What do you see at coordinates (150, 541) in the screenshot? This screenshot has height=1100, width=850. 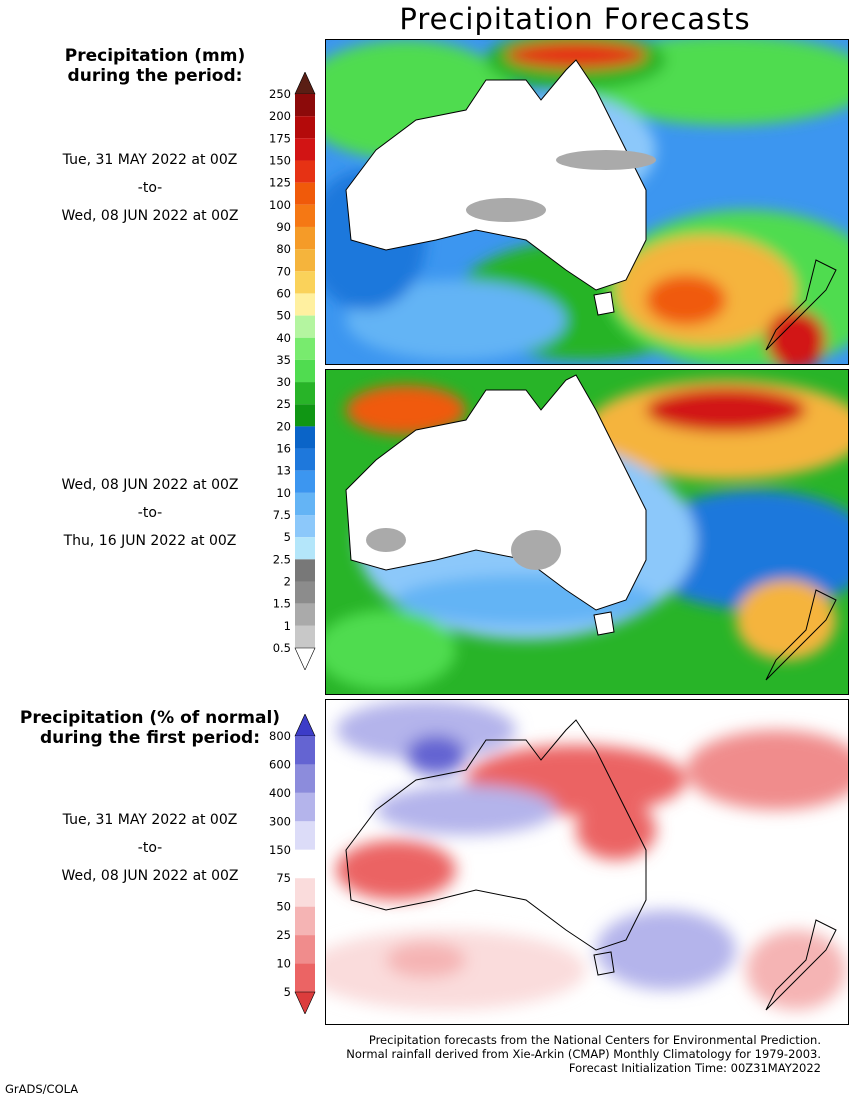 I see `panel2-end: Thu, 16 JUN 2022 at 00Z` at bounding box center [150, 541].